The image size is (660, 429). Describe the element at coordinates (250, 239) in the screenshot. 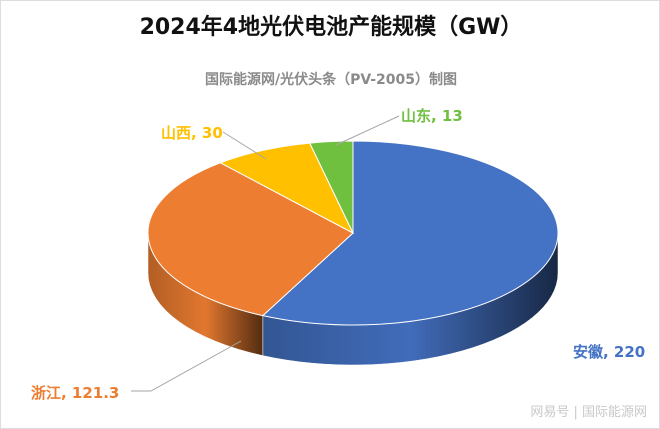

I see `pie-slice-浙江` at that location.